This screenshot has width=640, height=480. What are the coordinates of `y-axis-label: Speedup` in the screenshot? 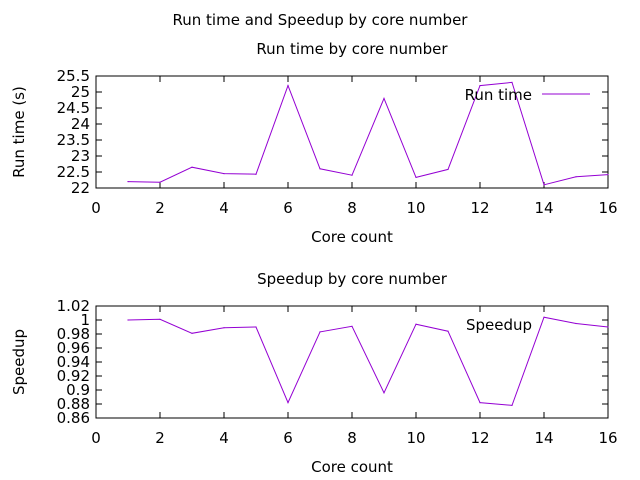 It's located at (19, 362).